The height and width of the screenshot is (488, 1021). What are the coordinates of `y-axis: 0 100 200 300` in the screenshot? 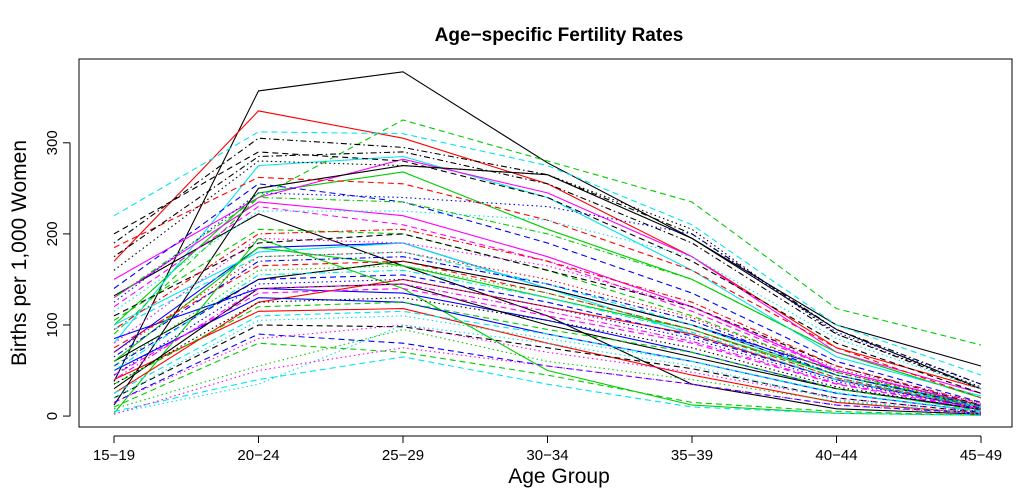 It's located at (57, 275).